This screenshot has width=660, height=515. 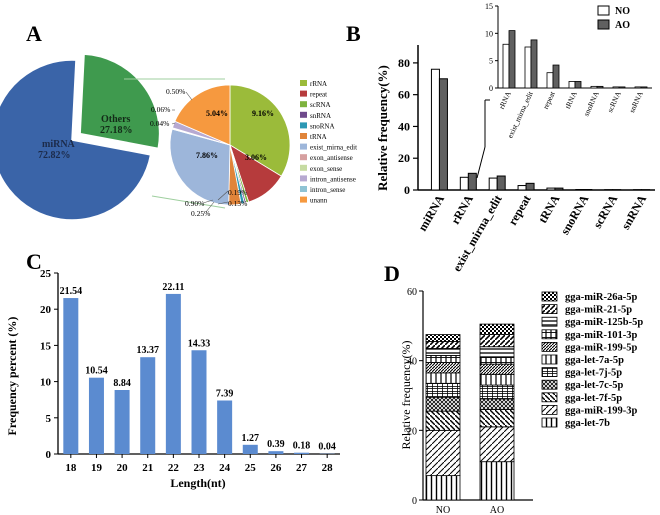 I want to click on legend-d-label-gga-let-7f-5p: gga-let-7f-5p, so click(x=593, y=398).